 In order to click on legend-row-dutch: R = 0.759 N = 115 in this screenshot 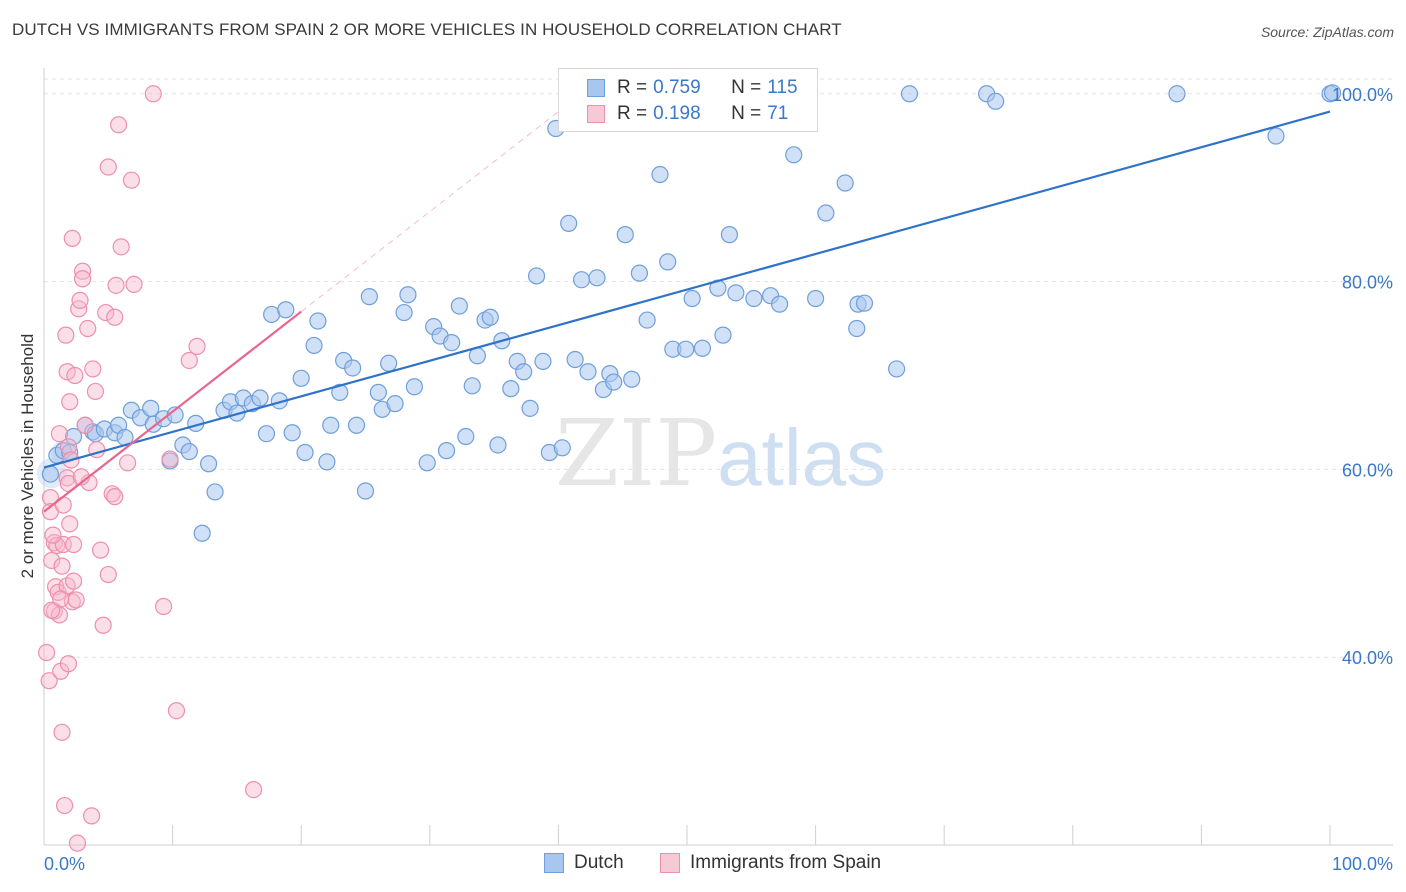, I will do `click(692, 88)`.